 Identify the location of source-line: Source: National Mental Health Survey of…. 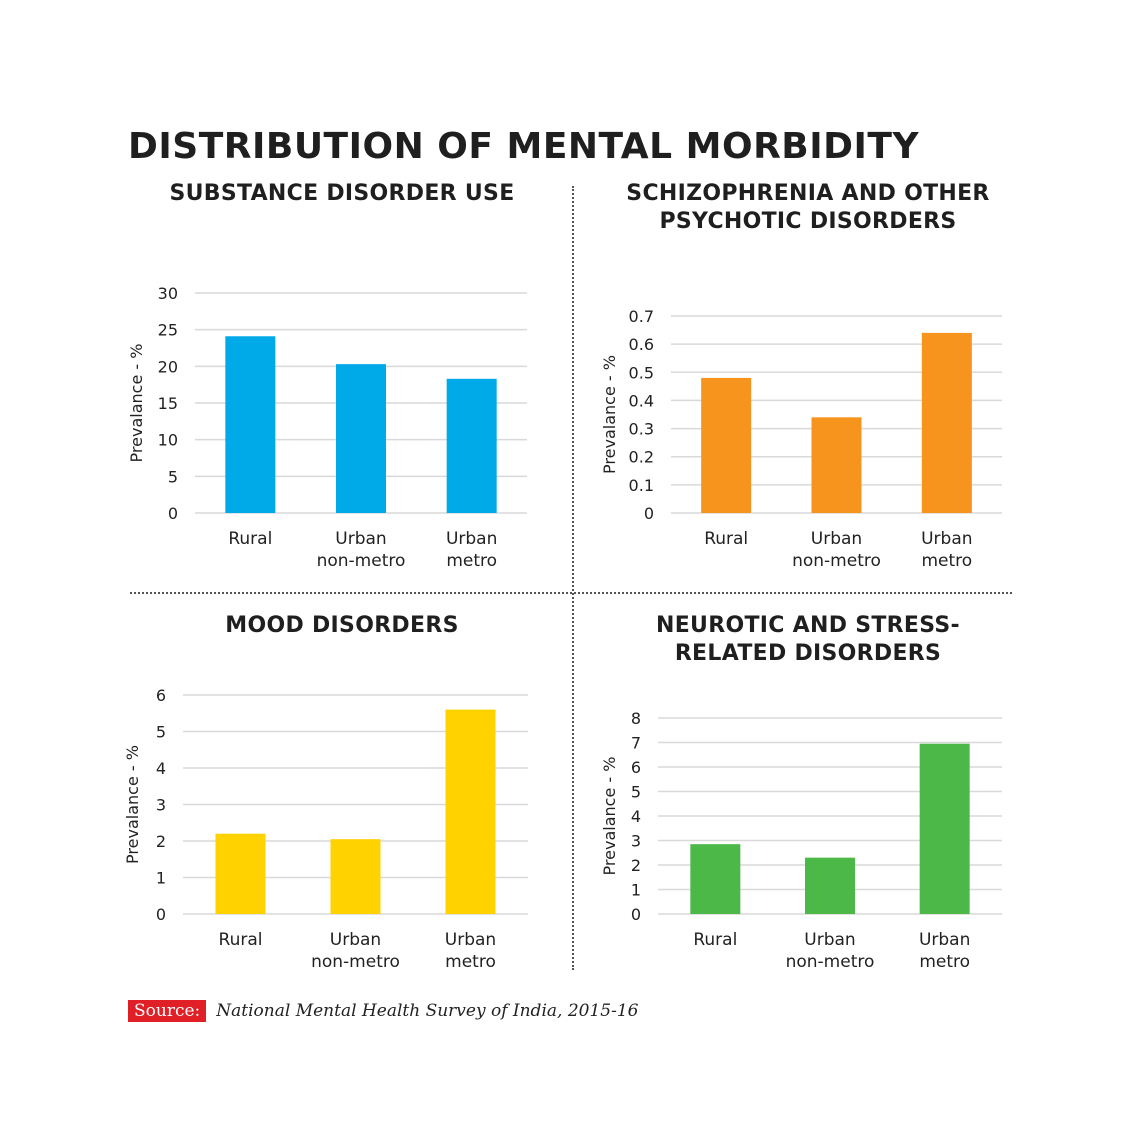
(383, 1011).